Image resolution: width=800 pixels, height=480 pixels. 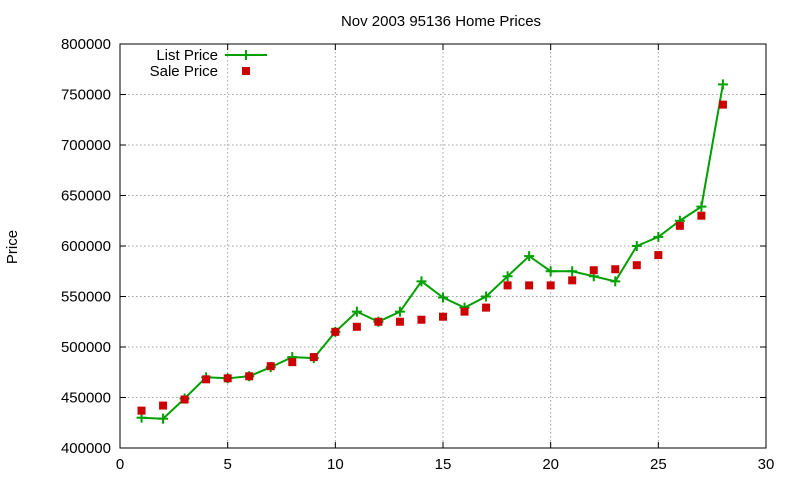 What do you see at coordinates (86, 196) in the screenshot?
I see `y-tick-label: 650000` at bounding box center [86, 196].